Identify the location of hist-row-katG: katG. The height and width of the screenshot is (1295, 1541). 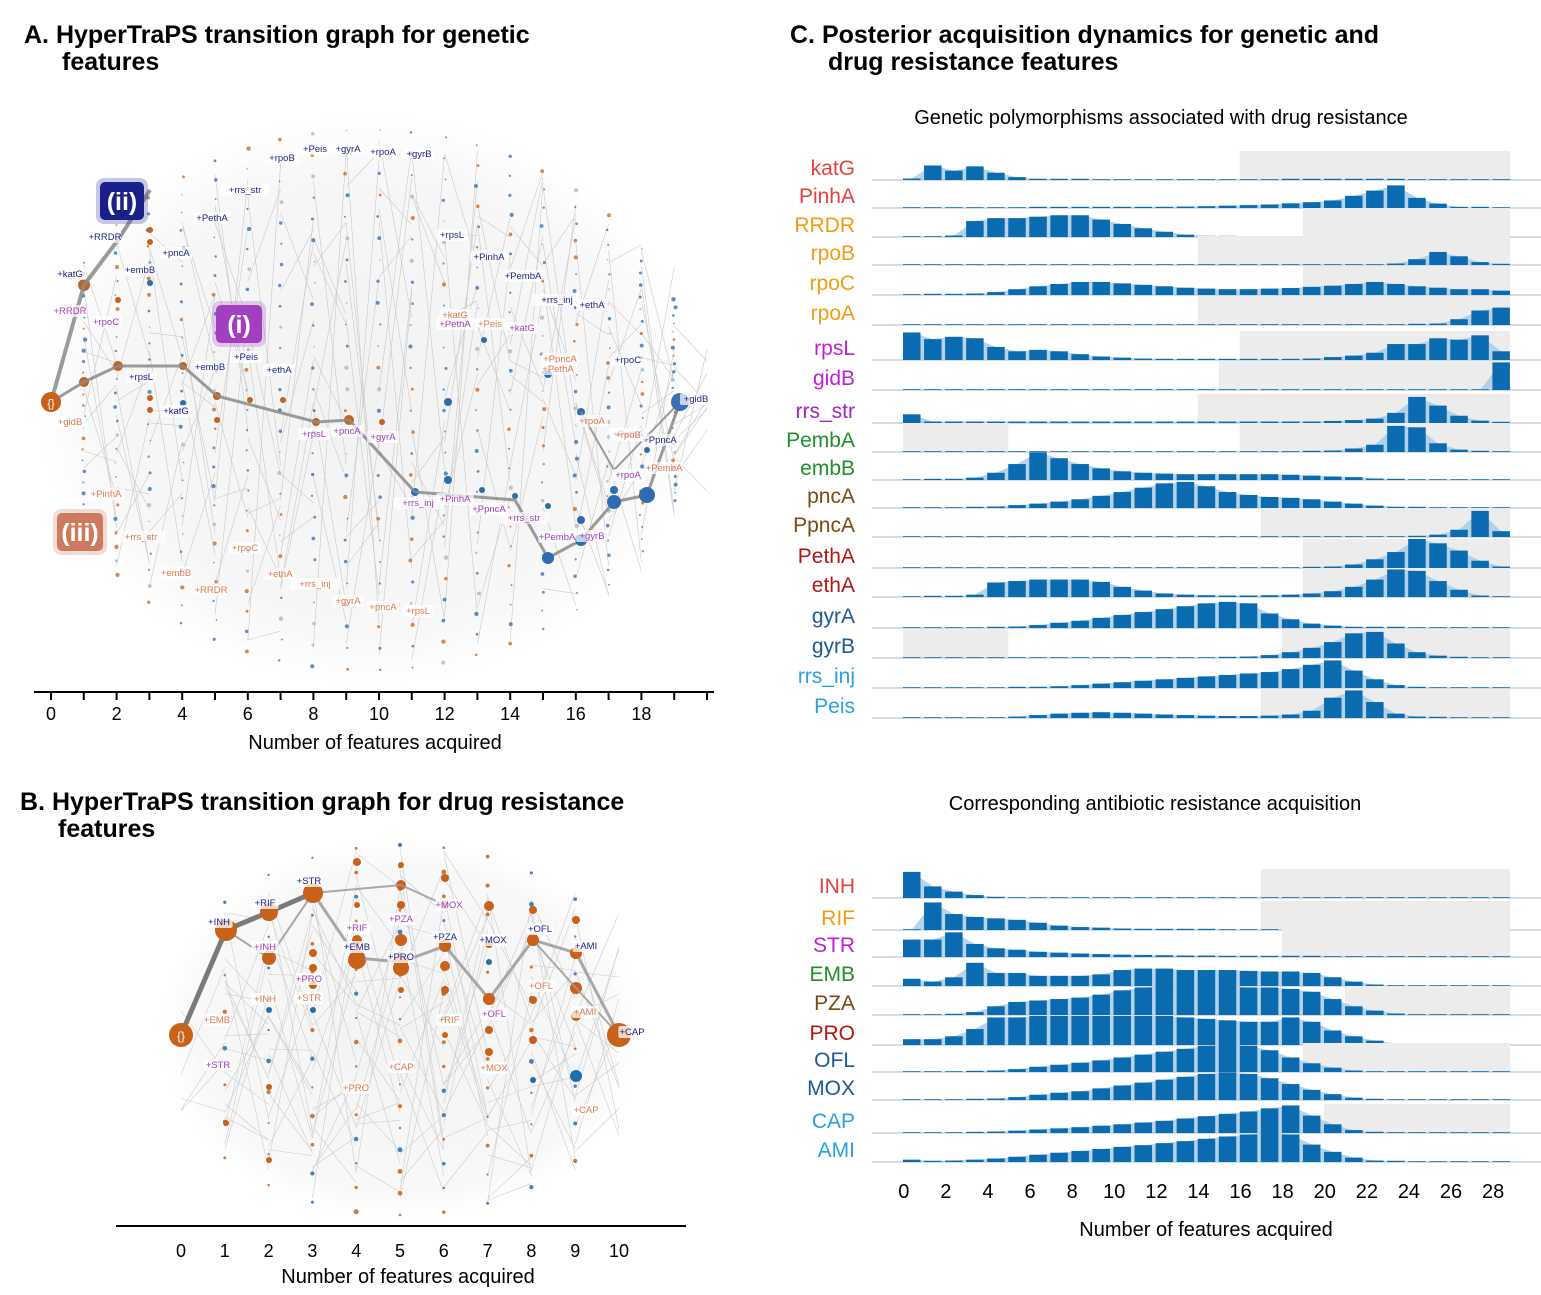
(1176, 166).